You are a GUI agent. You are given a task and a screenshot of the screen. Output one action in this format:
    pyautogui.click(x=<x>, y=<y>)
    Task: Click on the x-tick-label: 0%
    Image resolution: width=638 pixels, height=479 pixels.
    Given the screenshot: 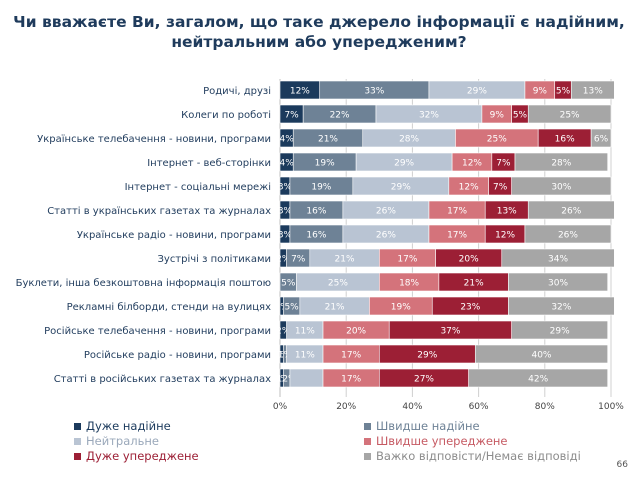 What is the action you would take?
    pyautogui.click(x=280, y=407)
    